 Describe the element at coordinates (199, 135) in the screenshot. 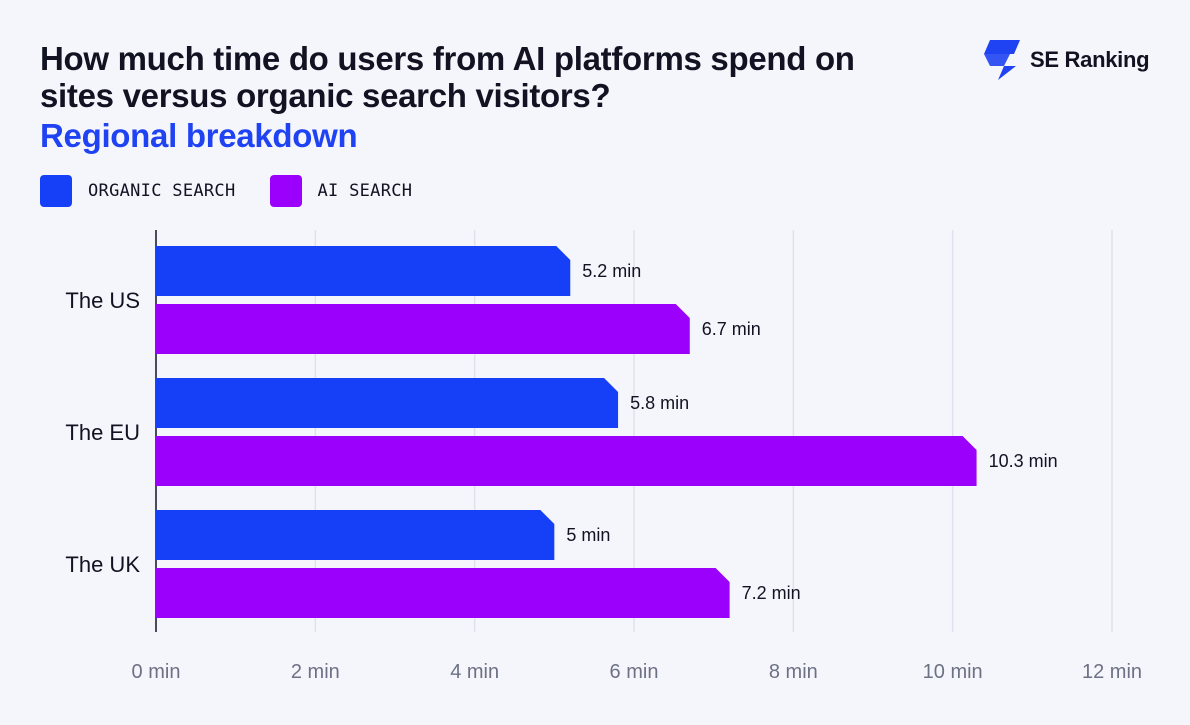

I see `chart-subtitle: Regional breakdown` at that location.